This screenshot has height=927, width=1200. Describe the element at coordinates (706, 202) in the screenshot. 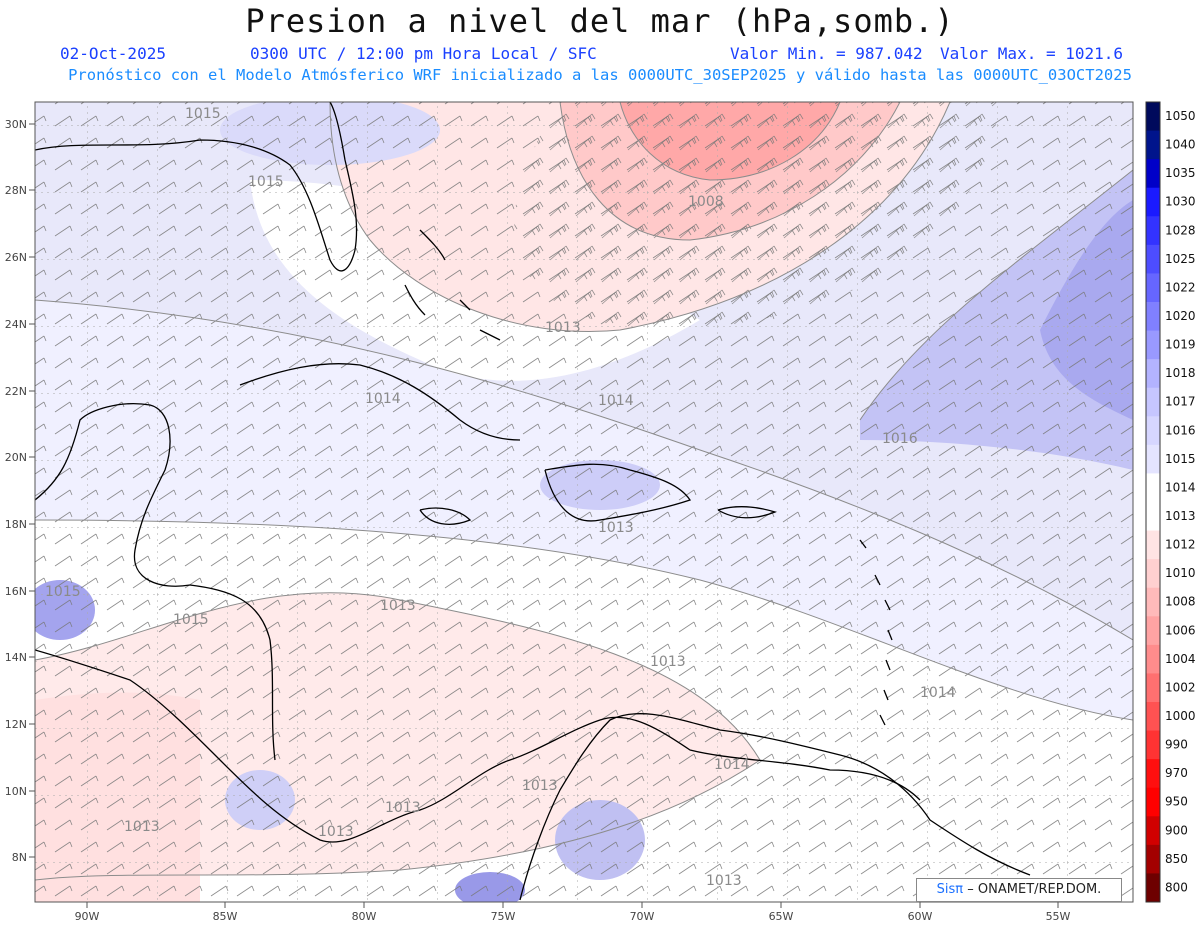

I see `isobar-label: 1008` at that location.